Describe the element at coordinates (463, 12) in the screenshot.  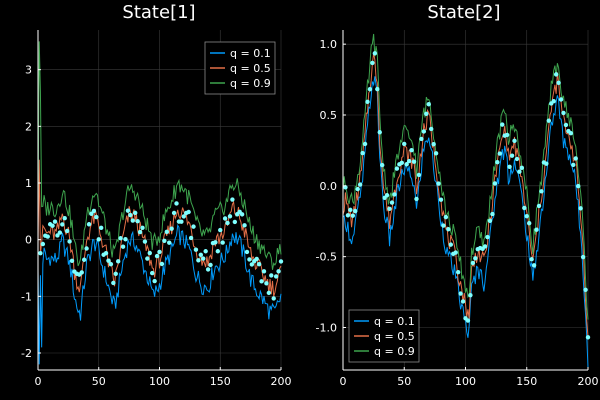
I see `chart-title: State[2]` at that location.